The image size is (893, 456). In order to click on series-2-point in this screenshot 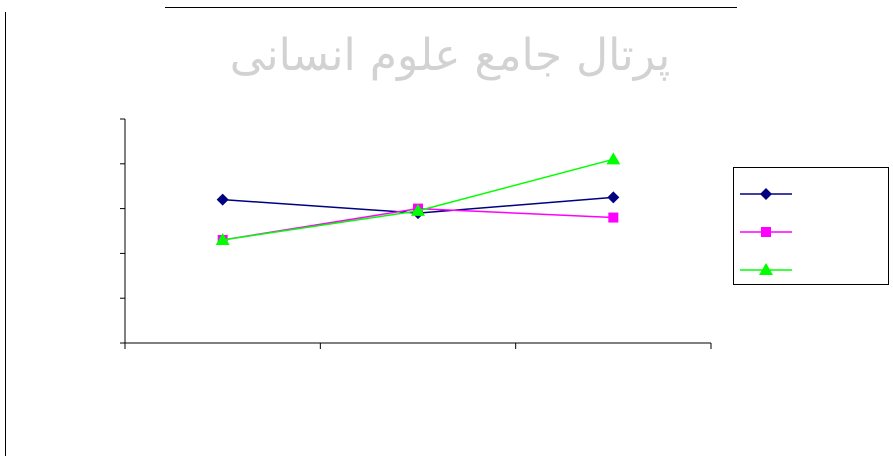, I will do `click(613, 217)`.